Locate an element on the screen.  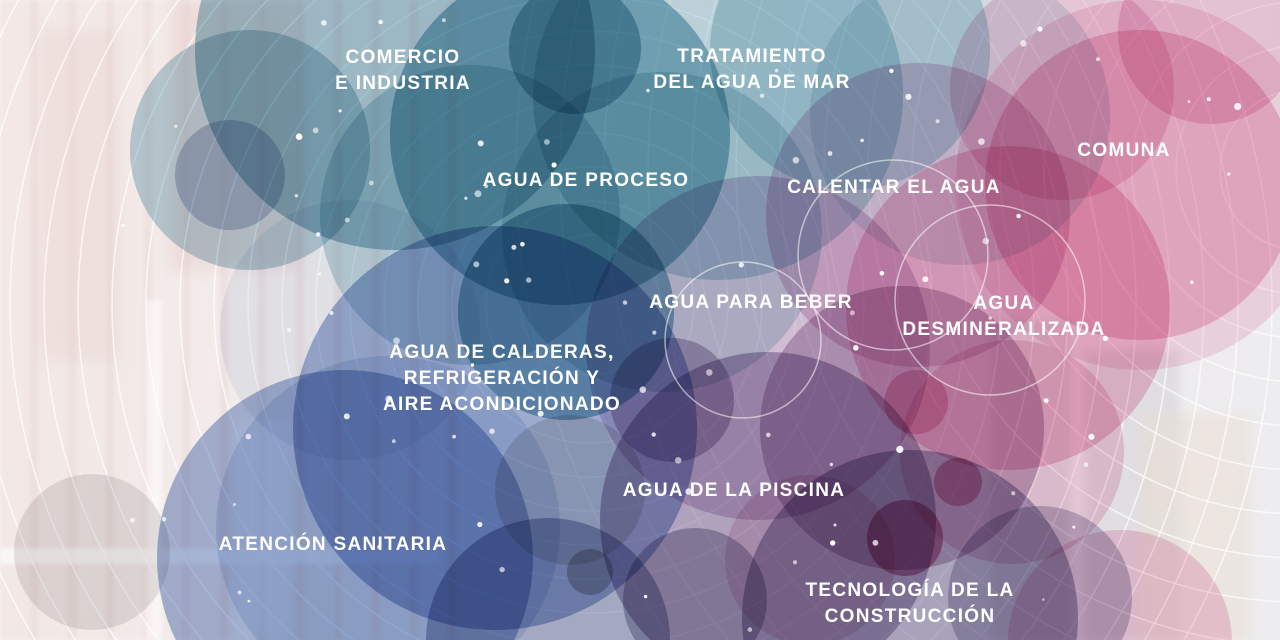
bubble-label-comercio-e-industria: COMERCIO E INDUSTRIA is located at coordinates (403, 71).